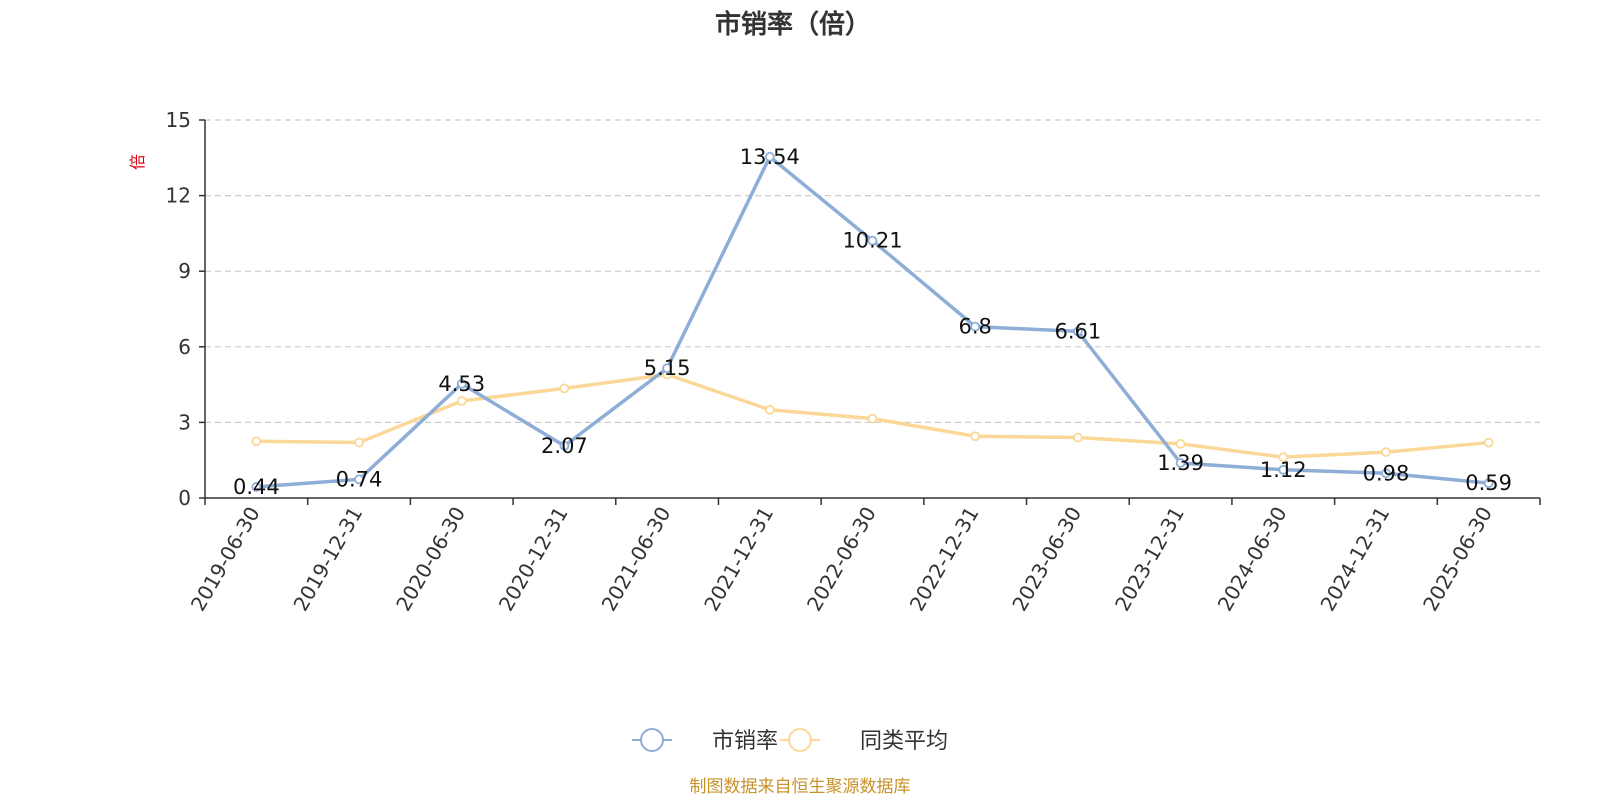 The width and height of the screenshot is (1600, 800). Describe the element at coordinates (793, 24) in the screenshot. I see `chart-title: 市销率（倍）` at that location.